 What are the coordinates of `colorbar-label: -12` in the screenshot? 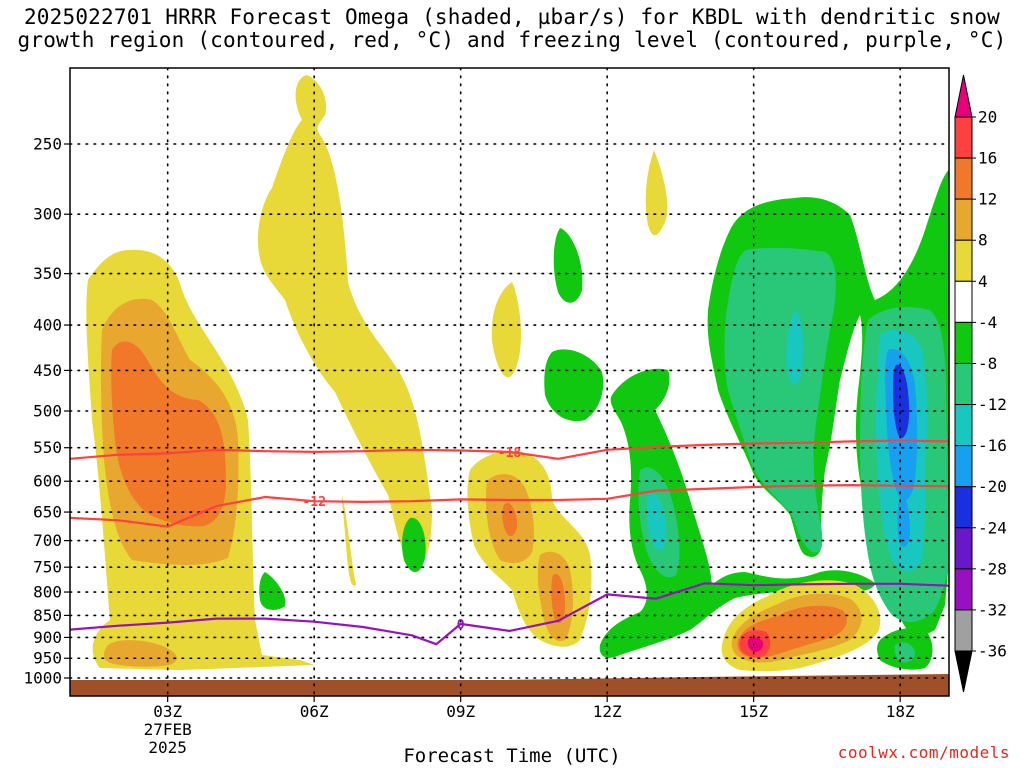 It's located at (992, 404).